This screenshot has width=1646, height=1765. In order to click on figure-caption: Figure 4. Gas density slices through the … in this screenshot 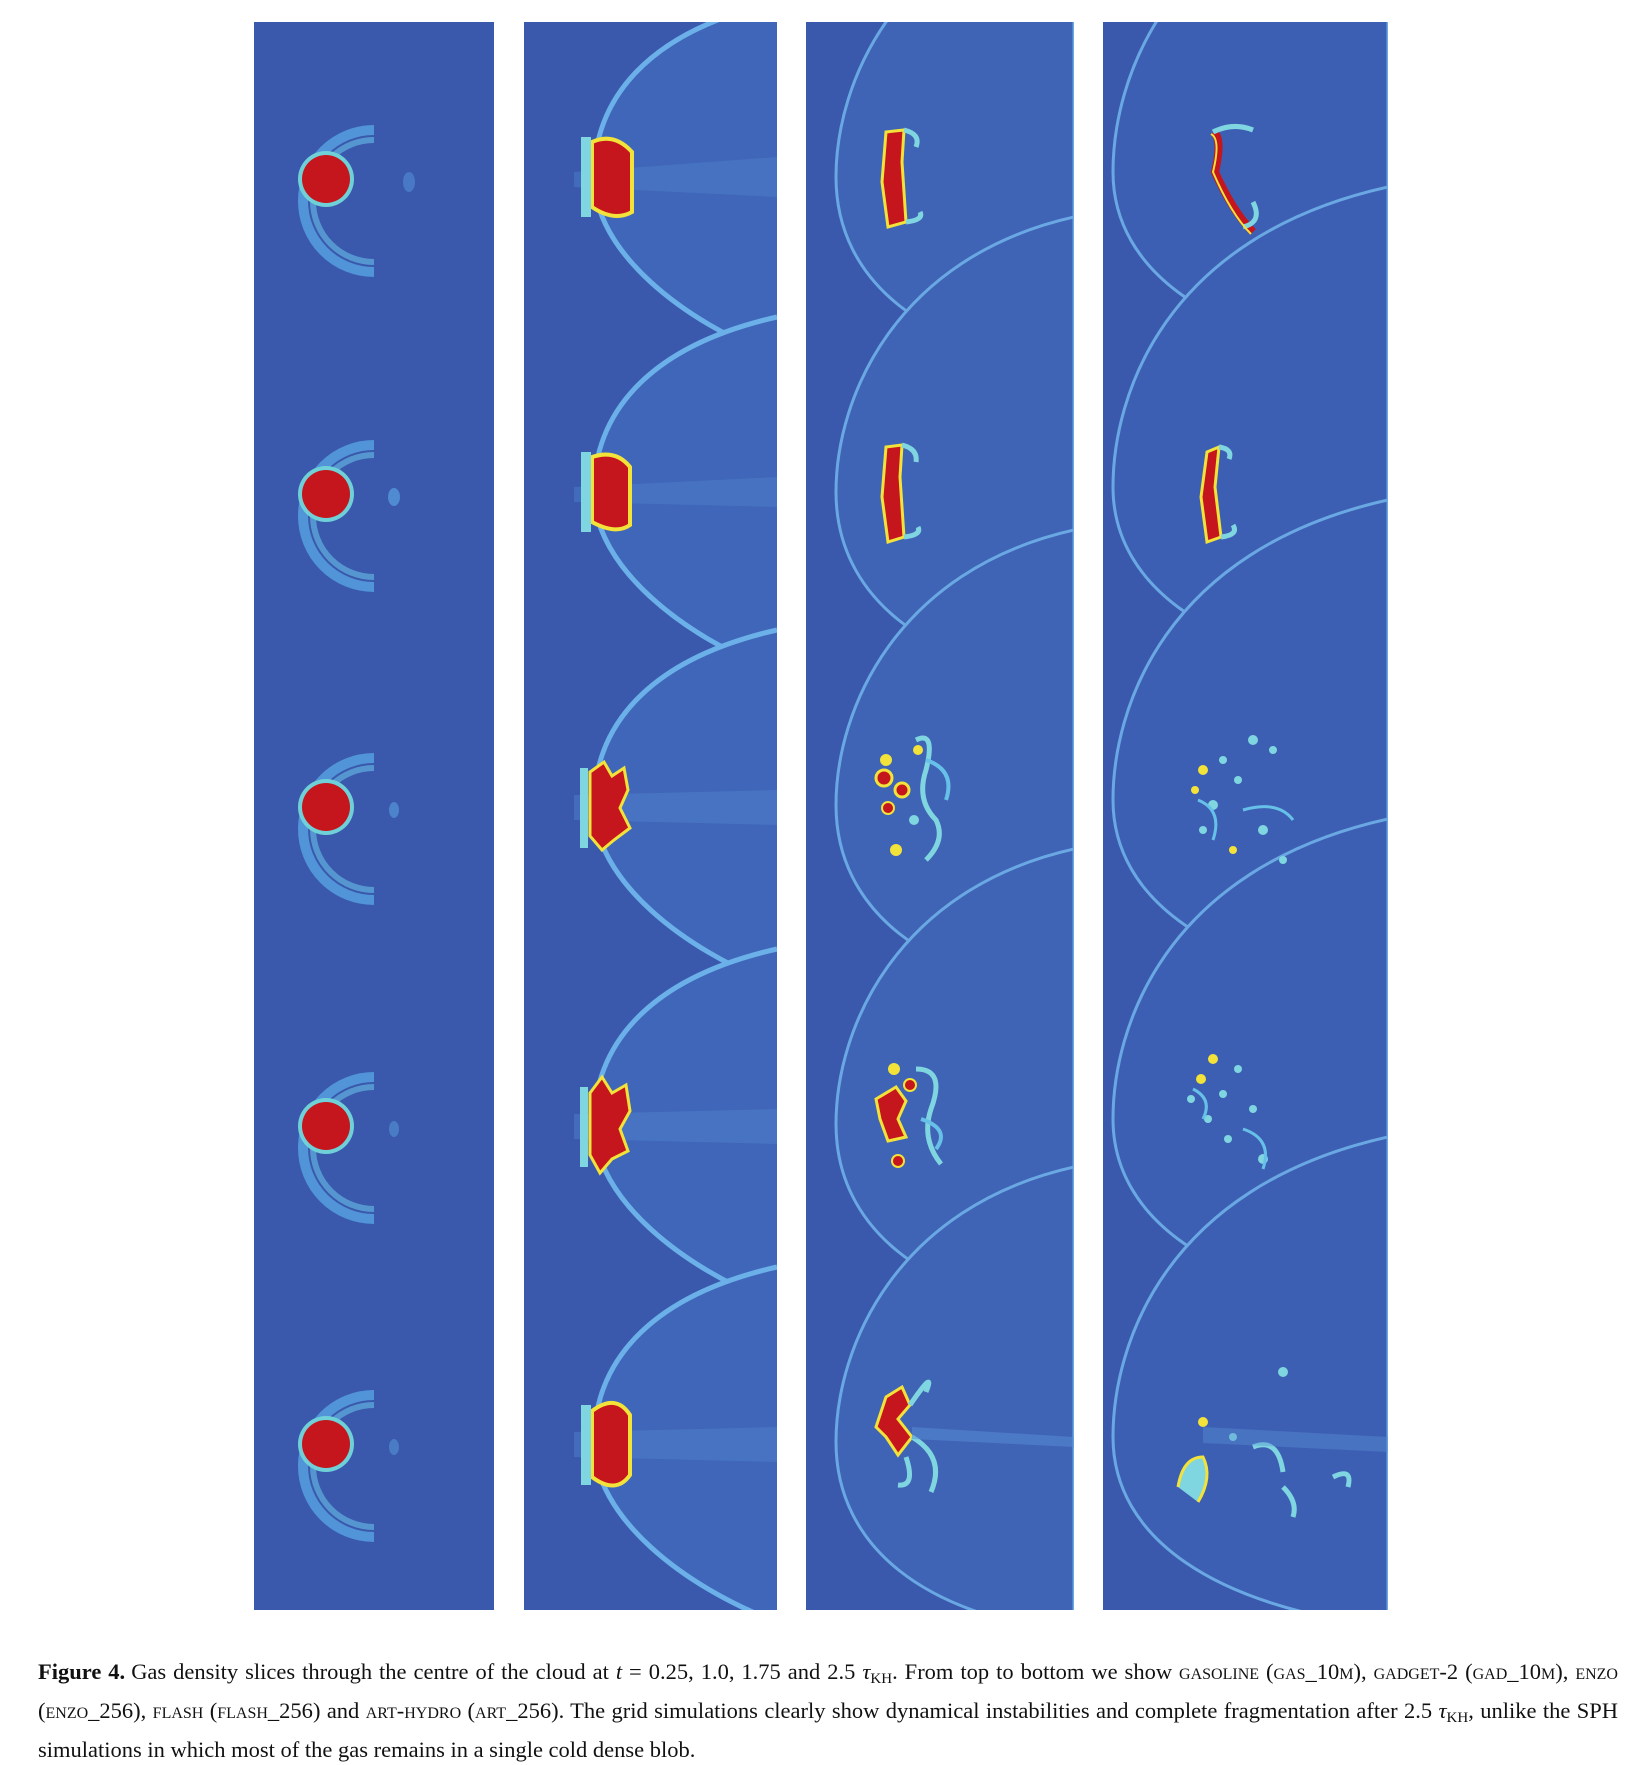, I will do `click(828, 1710)`.